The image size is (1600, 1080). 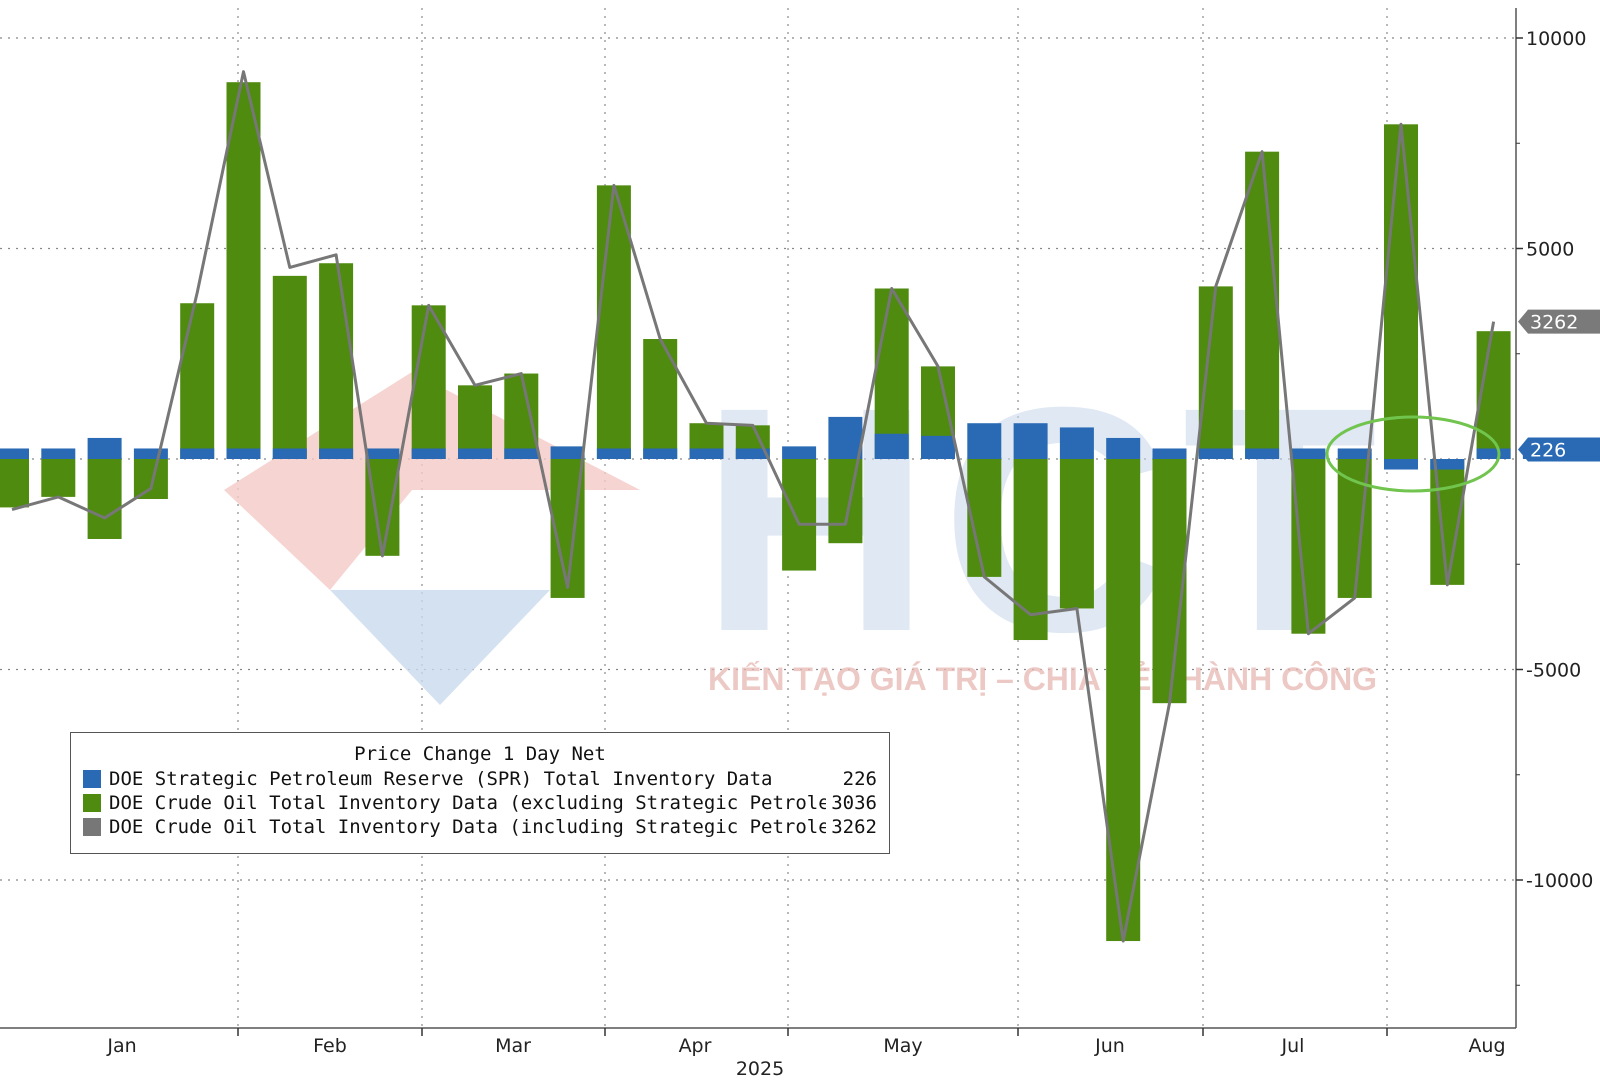 I want to click on highlight-ellipse, so click(x=1413, y=454).